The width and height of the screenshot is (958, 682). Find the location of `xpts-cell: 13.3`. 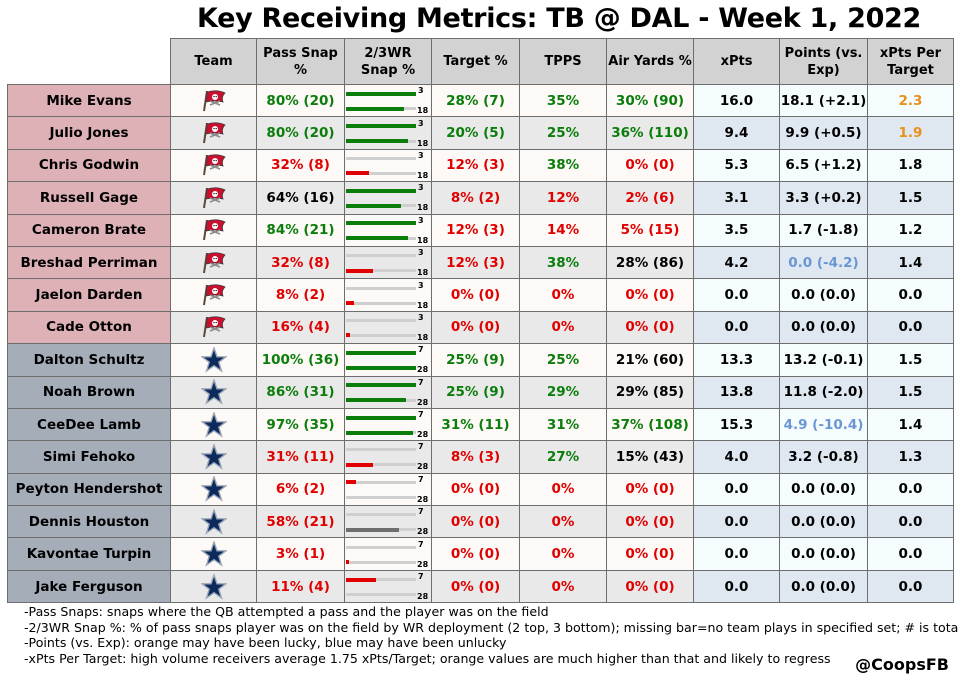

xpts-cell: 13.3 is located at coordinates (736, 360).